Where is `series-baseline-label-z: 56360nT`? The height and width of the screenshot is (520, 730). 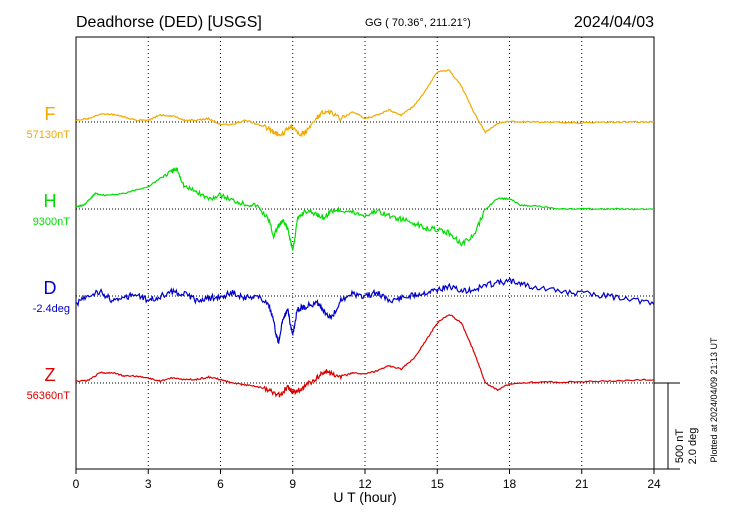 series-baseline-label-z: 56360nT is located at coordinates (49, 396).